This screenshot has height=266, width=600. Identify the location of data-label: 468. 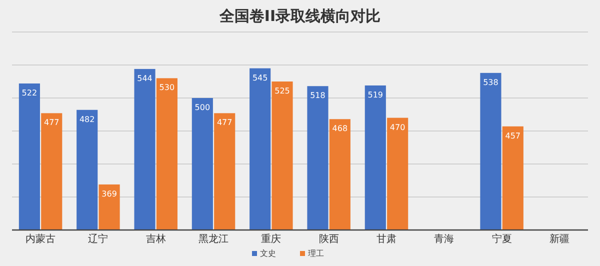
(340, 129).